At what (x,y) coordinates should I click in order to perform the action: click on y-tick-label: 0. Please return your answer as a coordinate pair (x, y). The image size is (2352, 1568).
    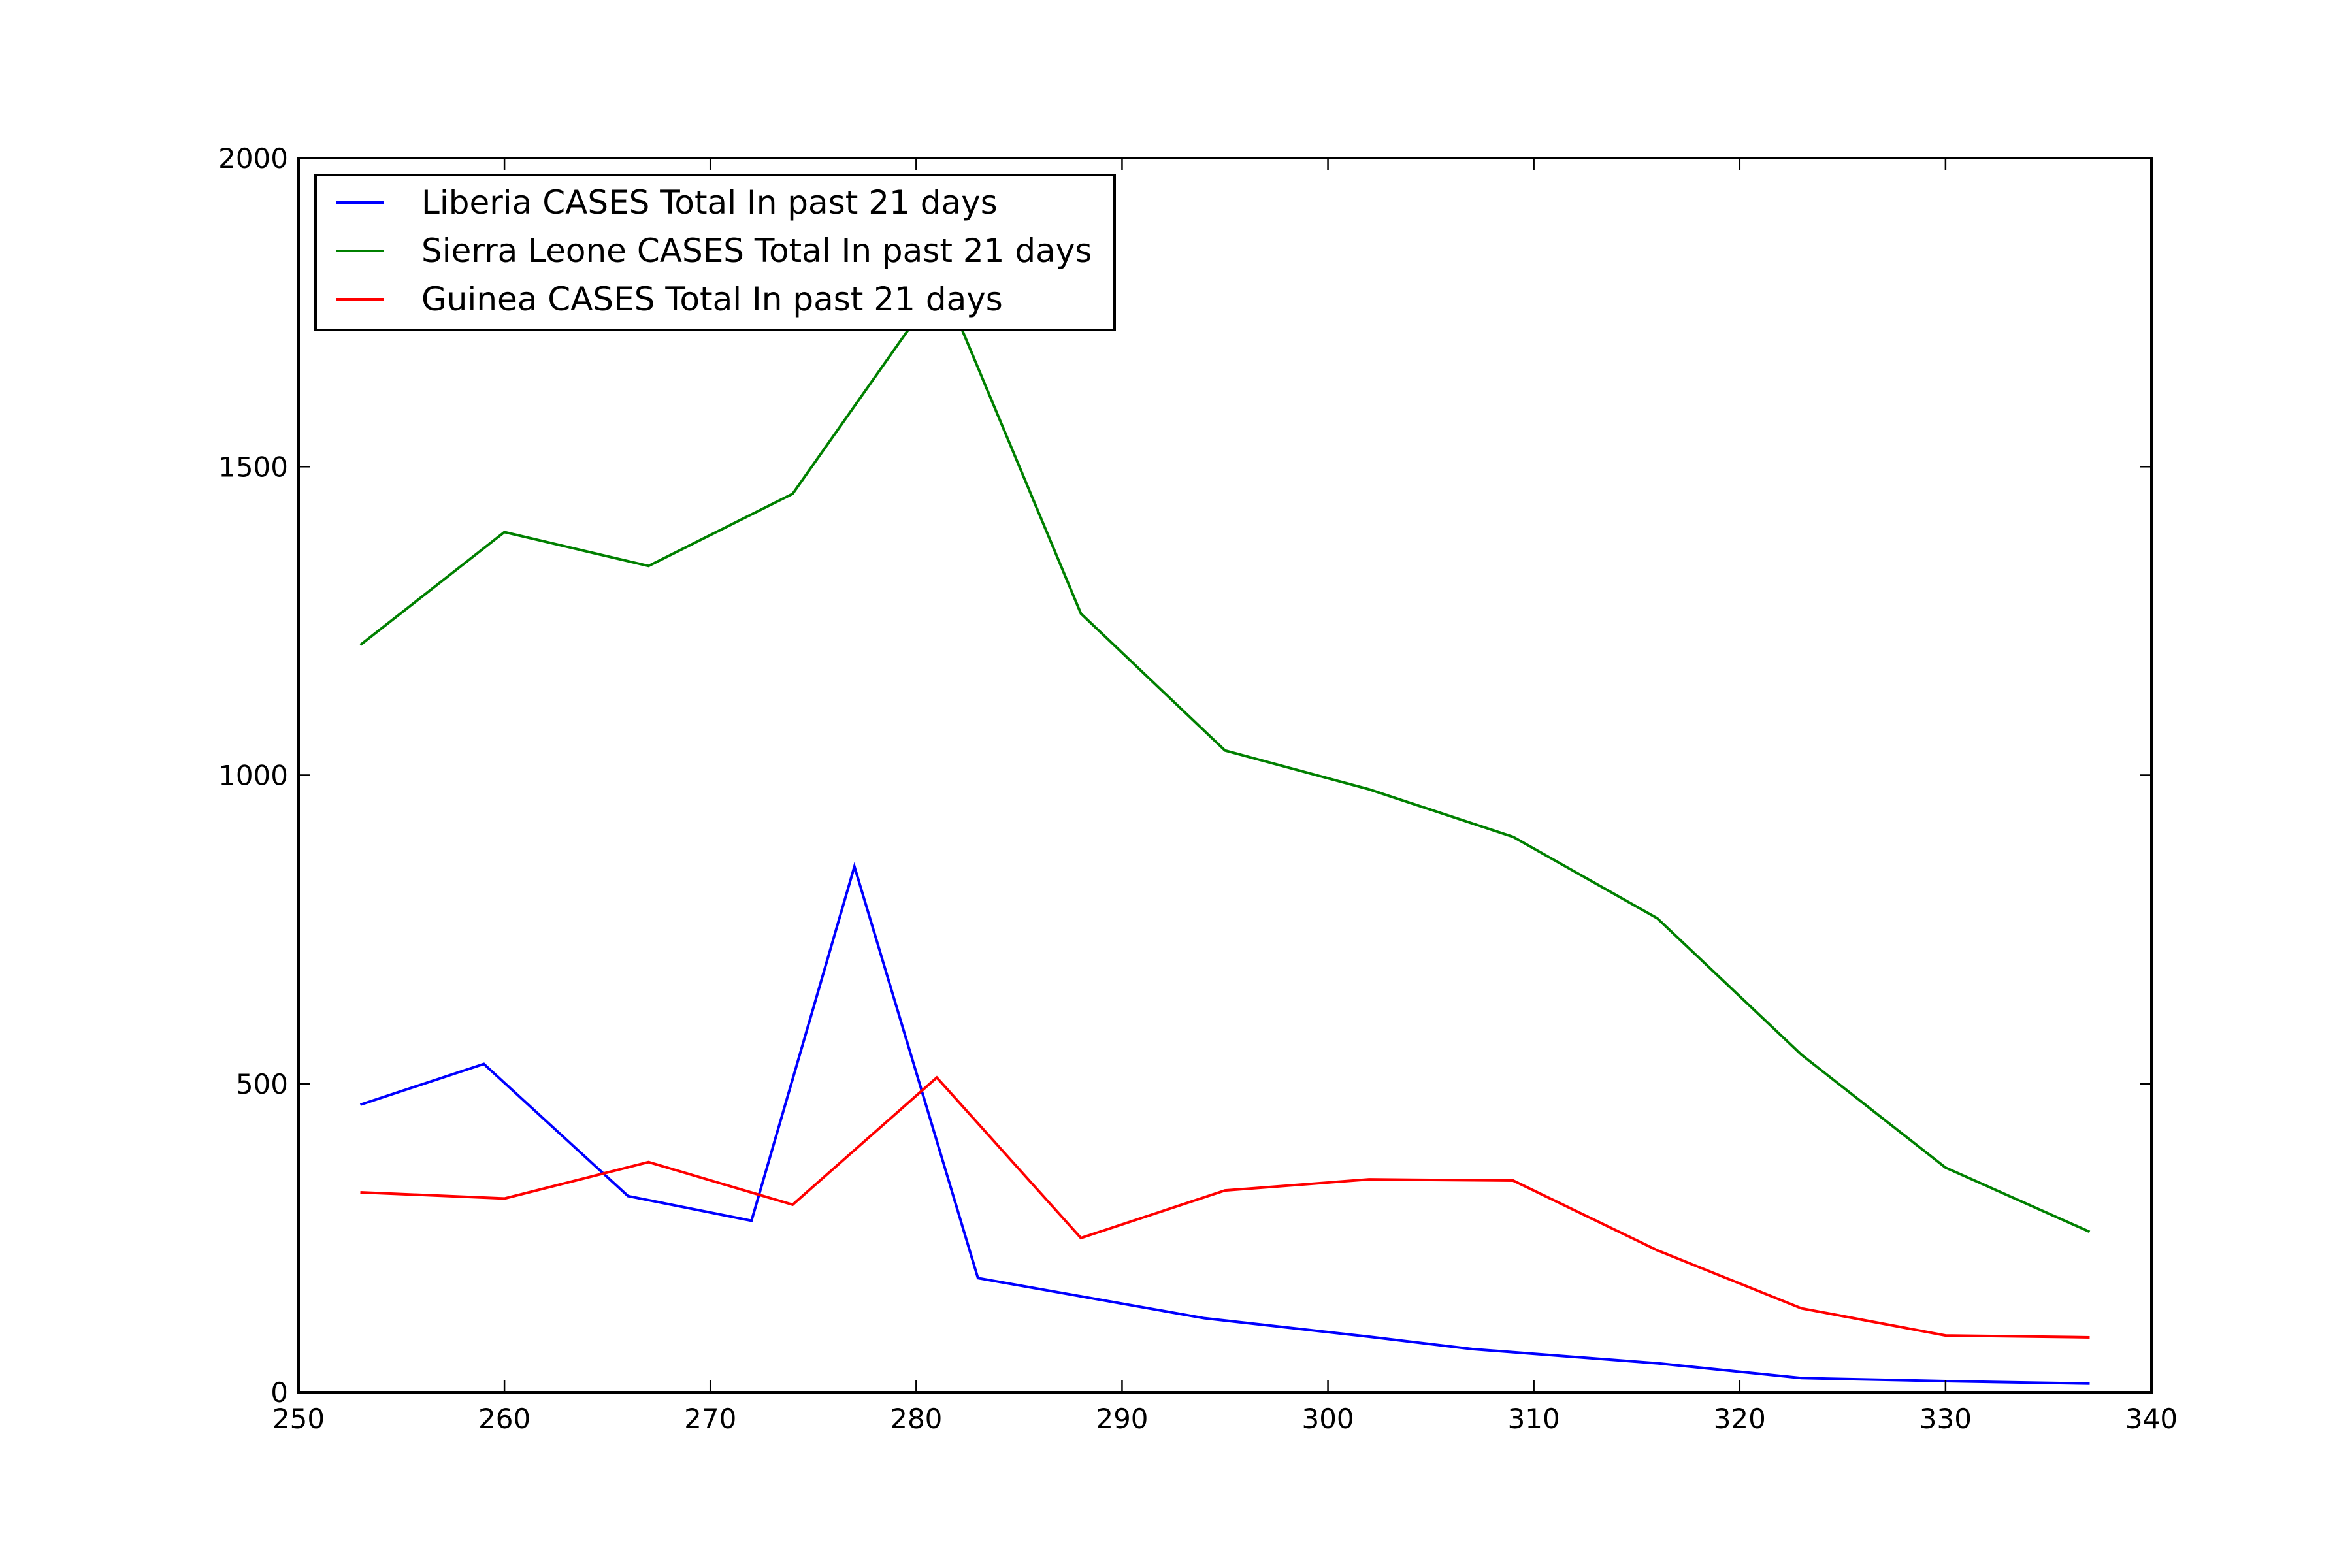
    Looking at the image, I should click on (279, 1393).